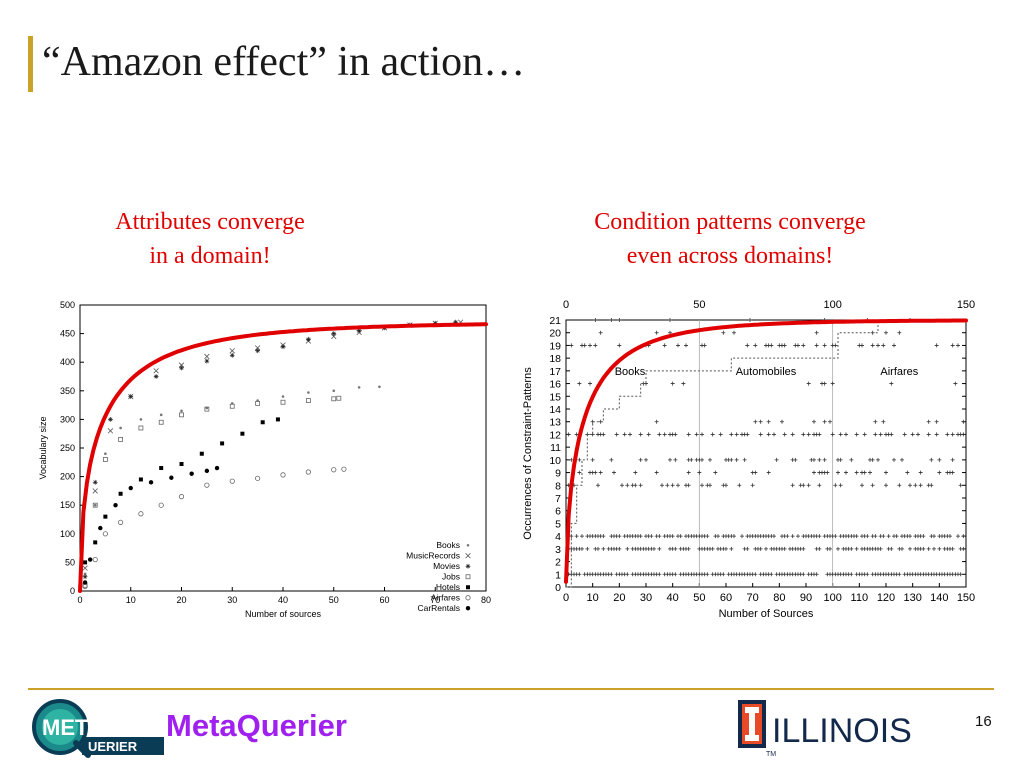 Image resolution: width=1024 pixels, height=768 pixels. What do you see at coordinates (566, 305) in the screenshot?
I see `top-x-tick-label: 0` at bounding box center [566, 305].